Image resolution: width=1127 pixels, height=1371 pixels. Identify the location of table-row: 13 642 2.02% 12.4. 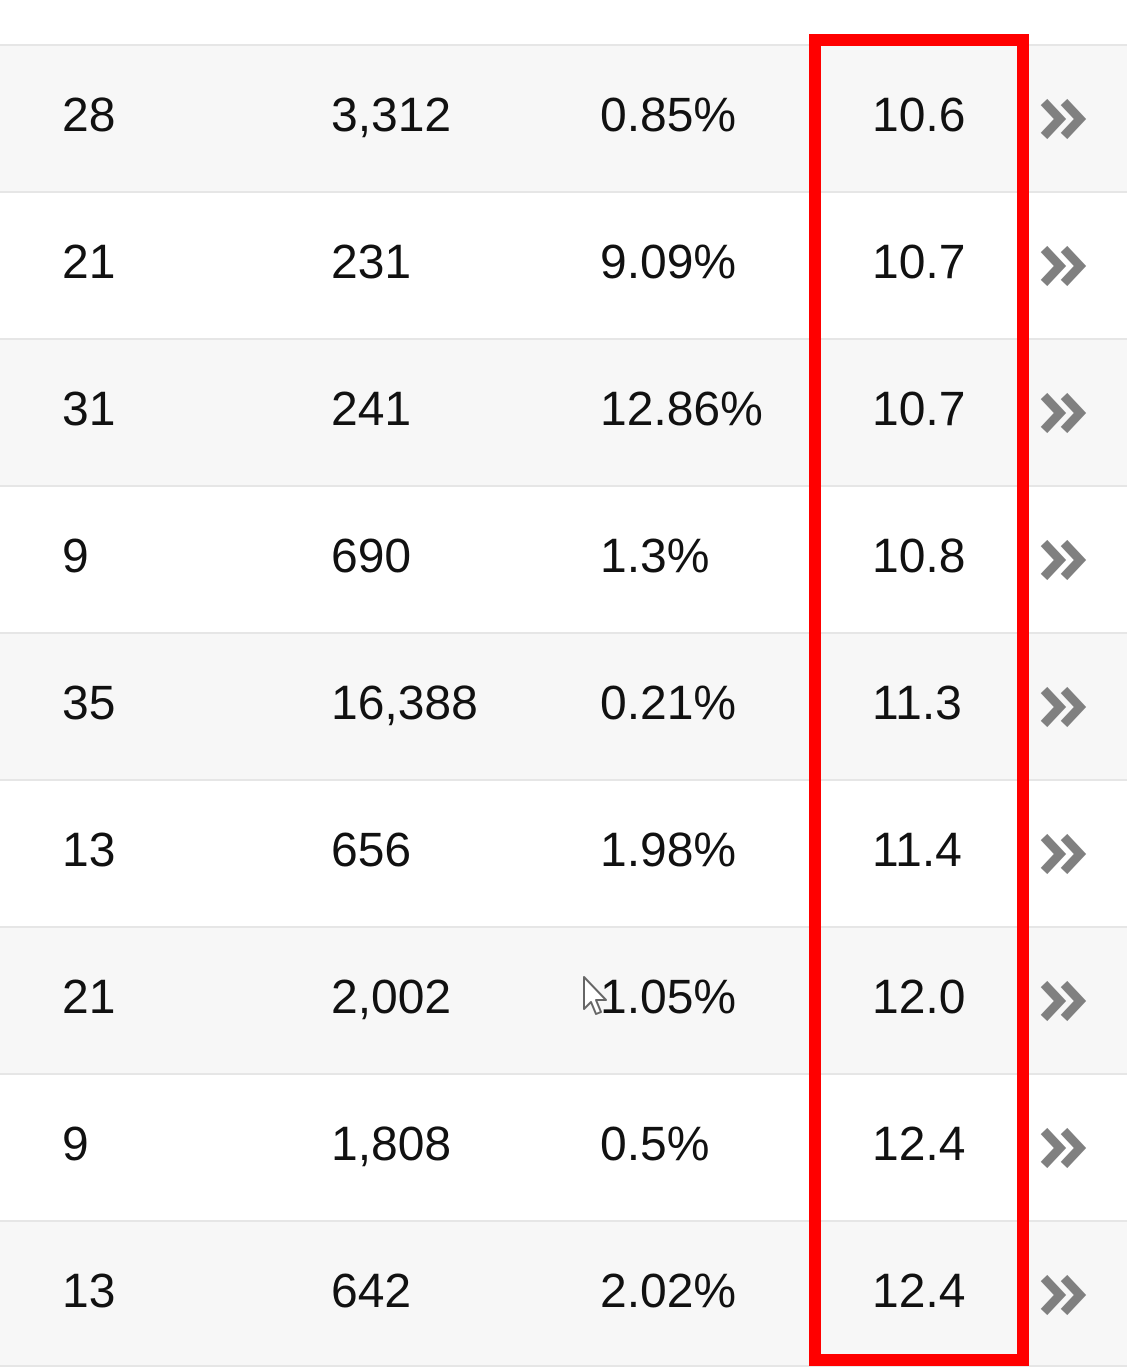
(563, 1293).